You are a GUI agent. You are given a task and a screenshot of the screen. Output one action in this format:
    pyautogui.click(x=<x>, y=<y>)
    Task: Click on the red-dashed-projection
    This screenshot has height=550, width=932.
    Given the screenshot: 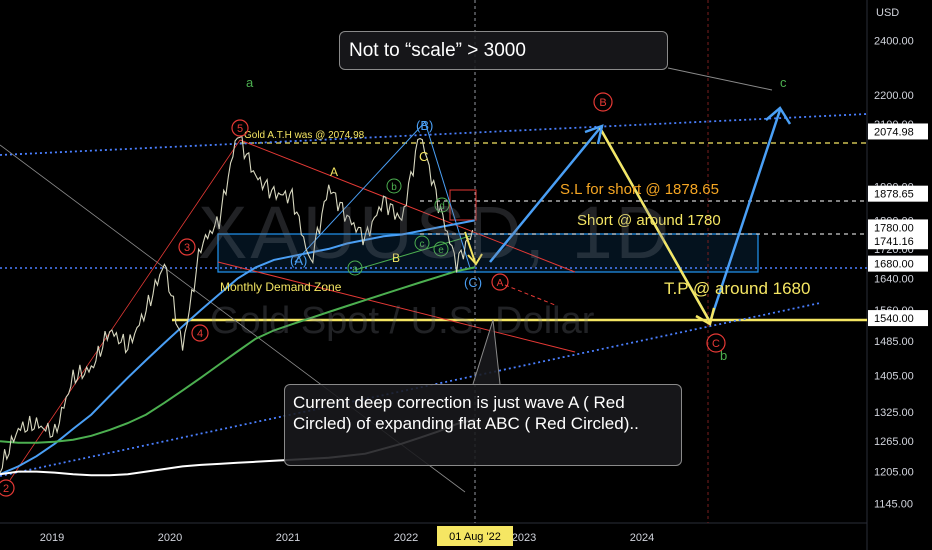 What is the action you would take?
    pyautogui.click(x=530, y=295)
    